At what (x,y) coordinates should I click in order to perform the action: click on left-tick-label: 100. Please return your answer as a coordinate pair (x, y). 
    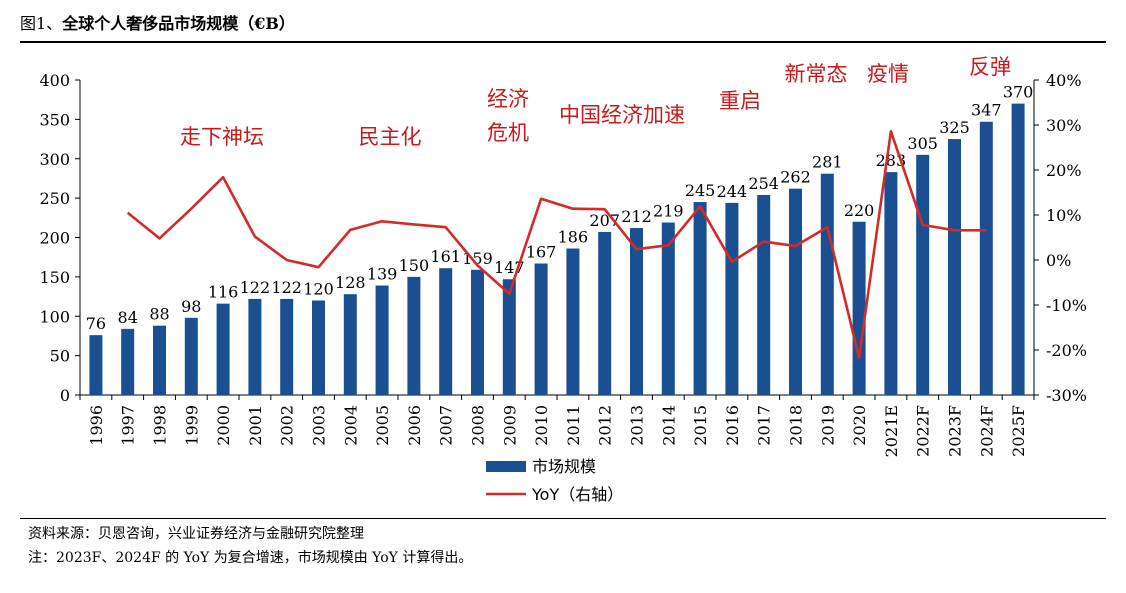
    Looking at the image, I should click on (54, 316).